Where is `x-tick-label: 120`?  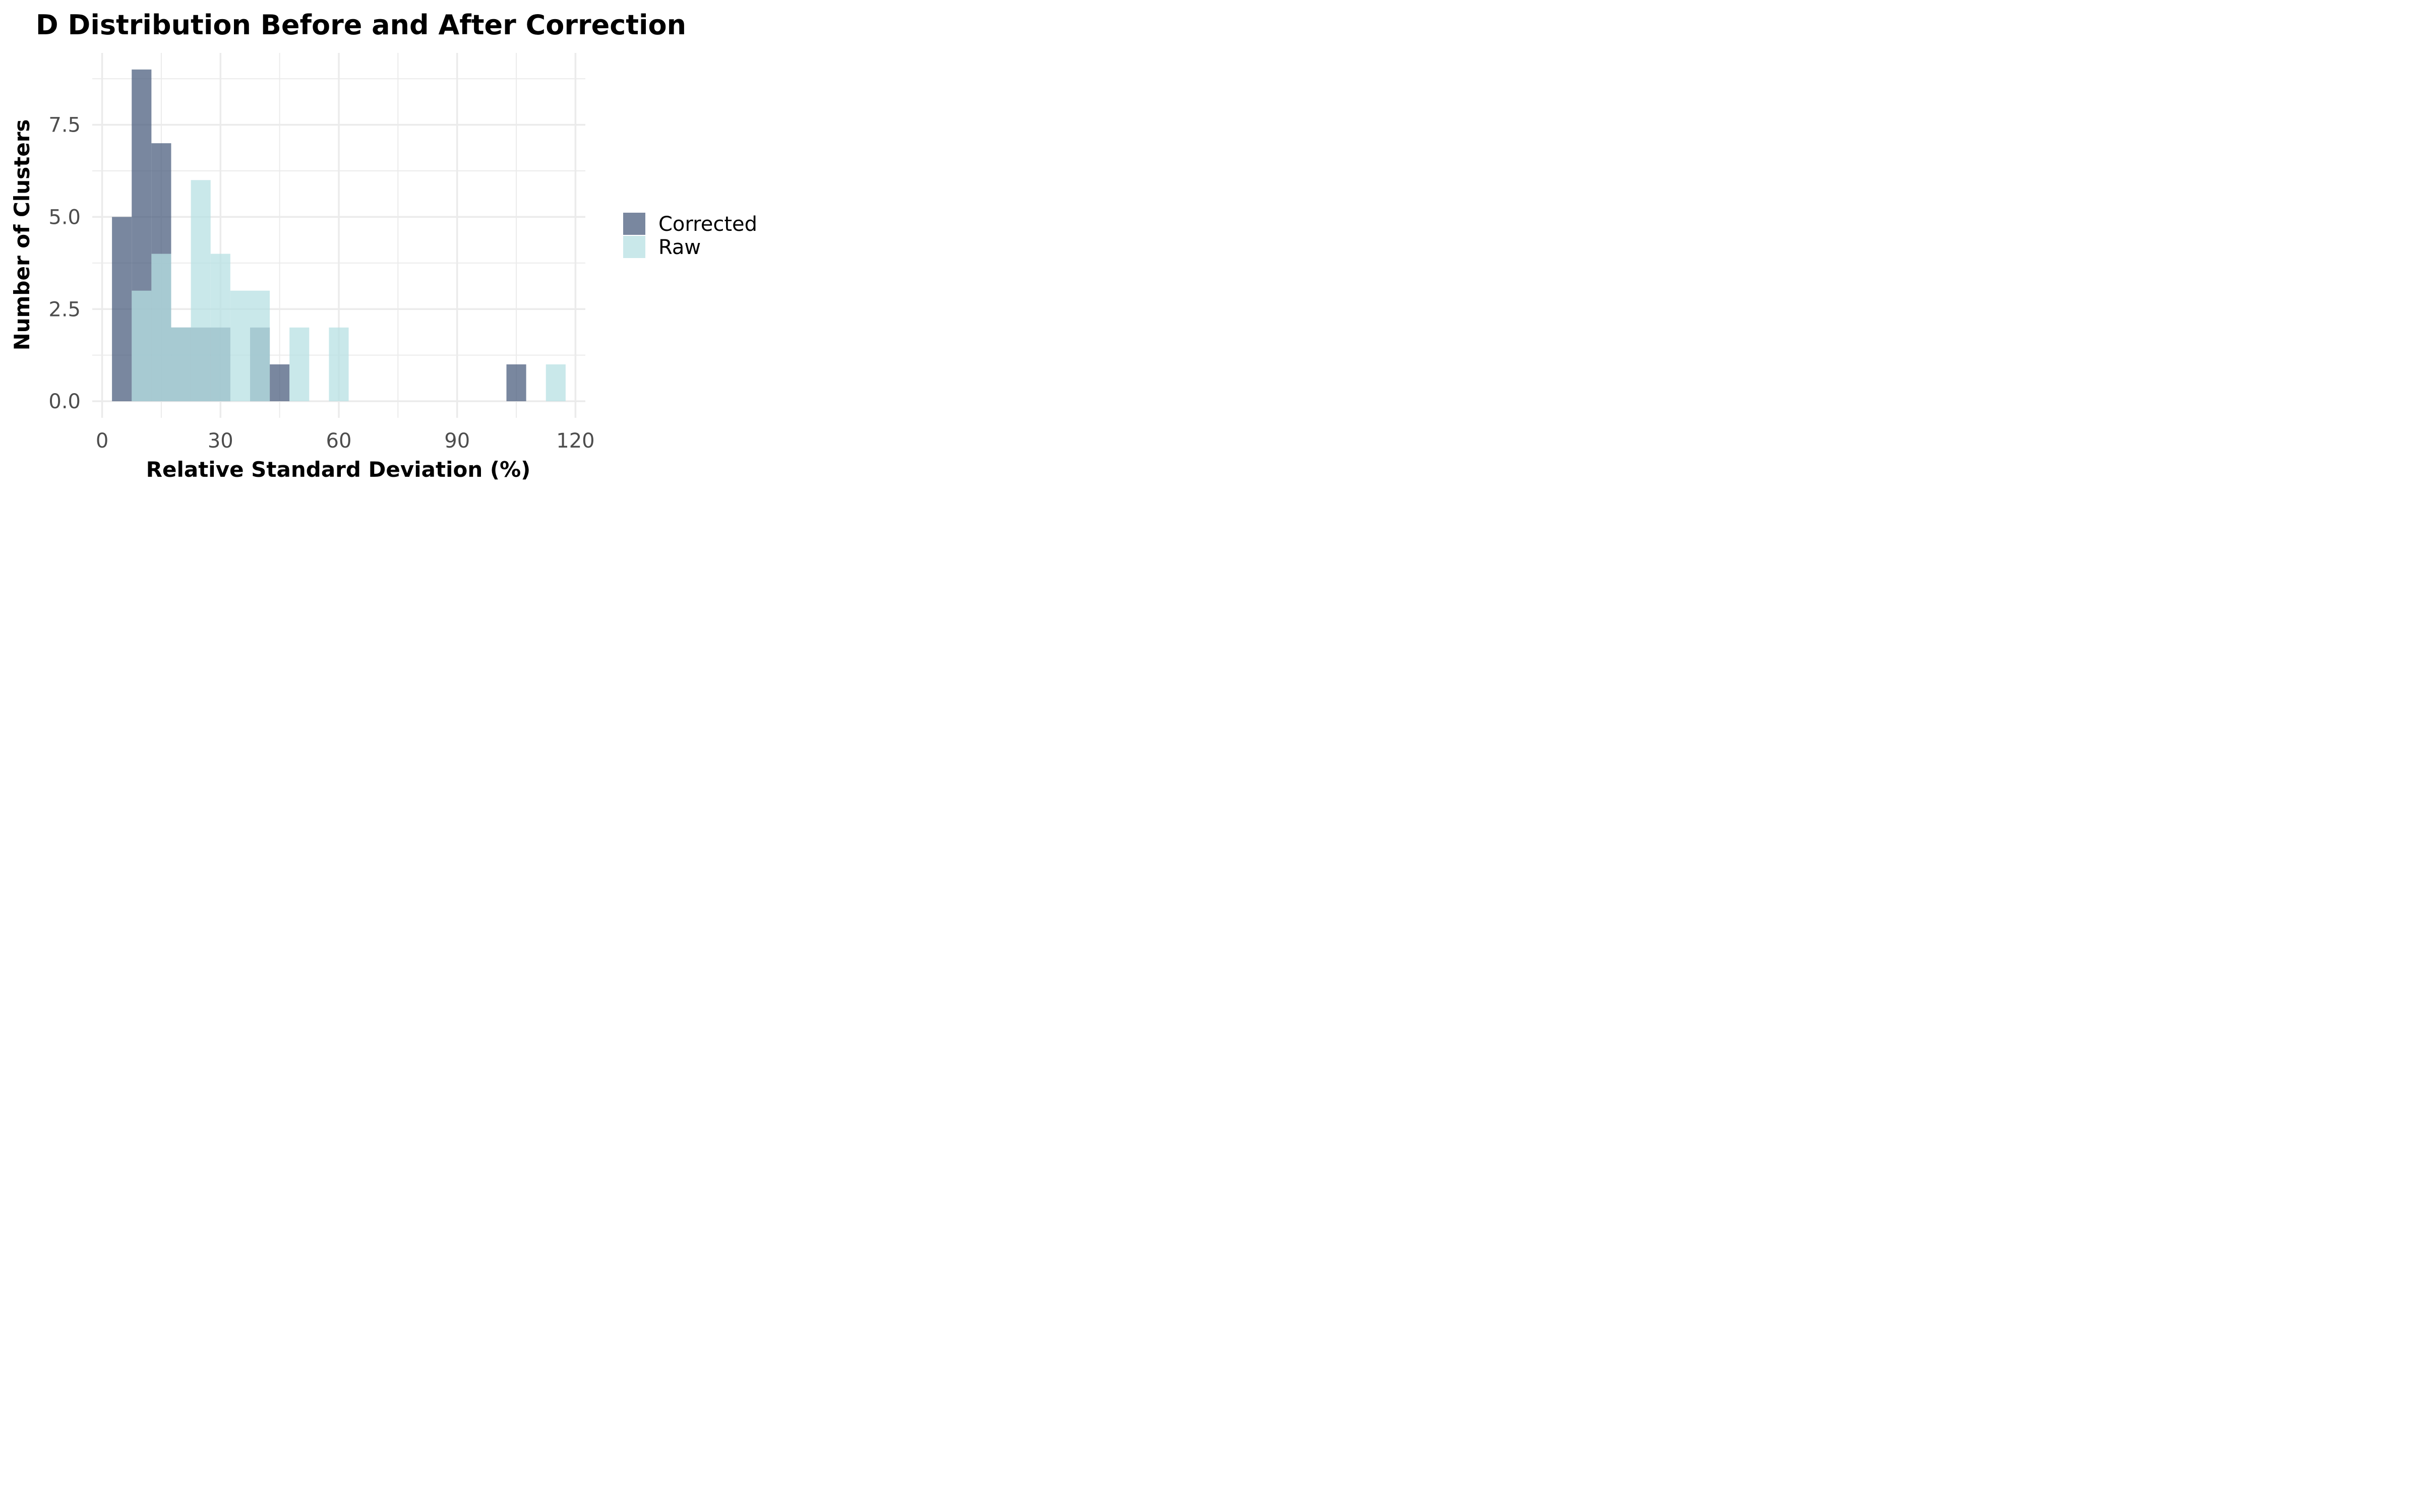
x-tick-label: 120 is located at coordinates (575, 441).